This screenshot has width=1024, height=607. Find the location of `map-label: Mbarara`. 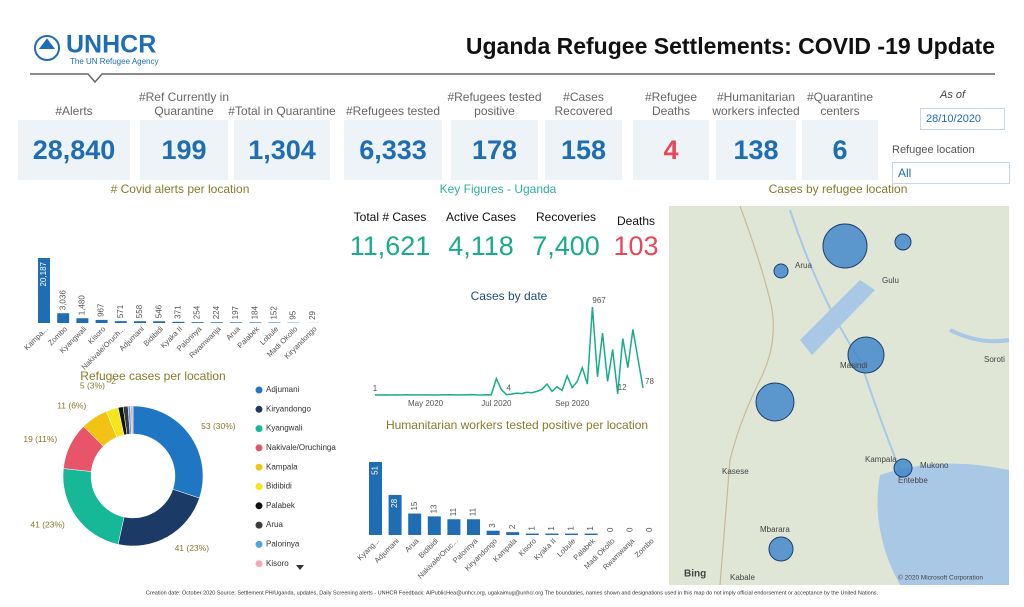

map-label: Mbarara is located at coordinates (775, 529).